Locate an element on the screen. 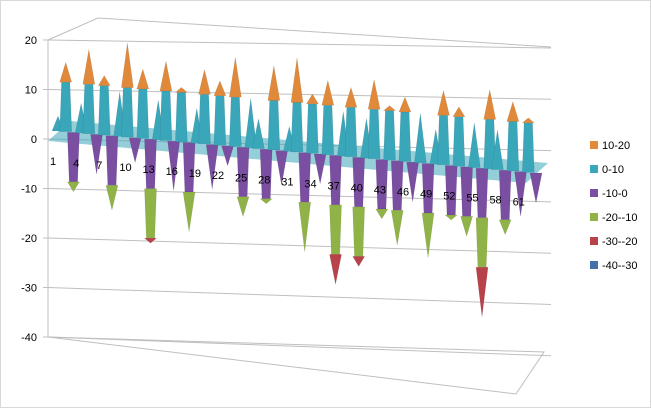 The width and height of the screenshot is (651, 412). y-axis-ticks: 20 10 0 -10 -20 -30 -40 is located at coordinates (29, 189).